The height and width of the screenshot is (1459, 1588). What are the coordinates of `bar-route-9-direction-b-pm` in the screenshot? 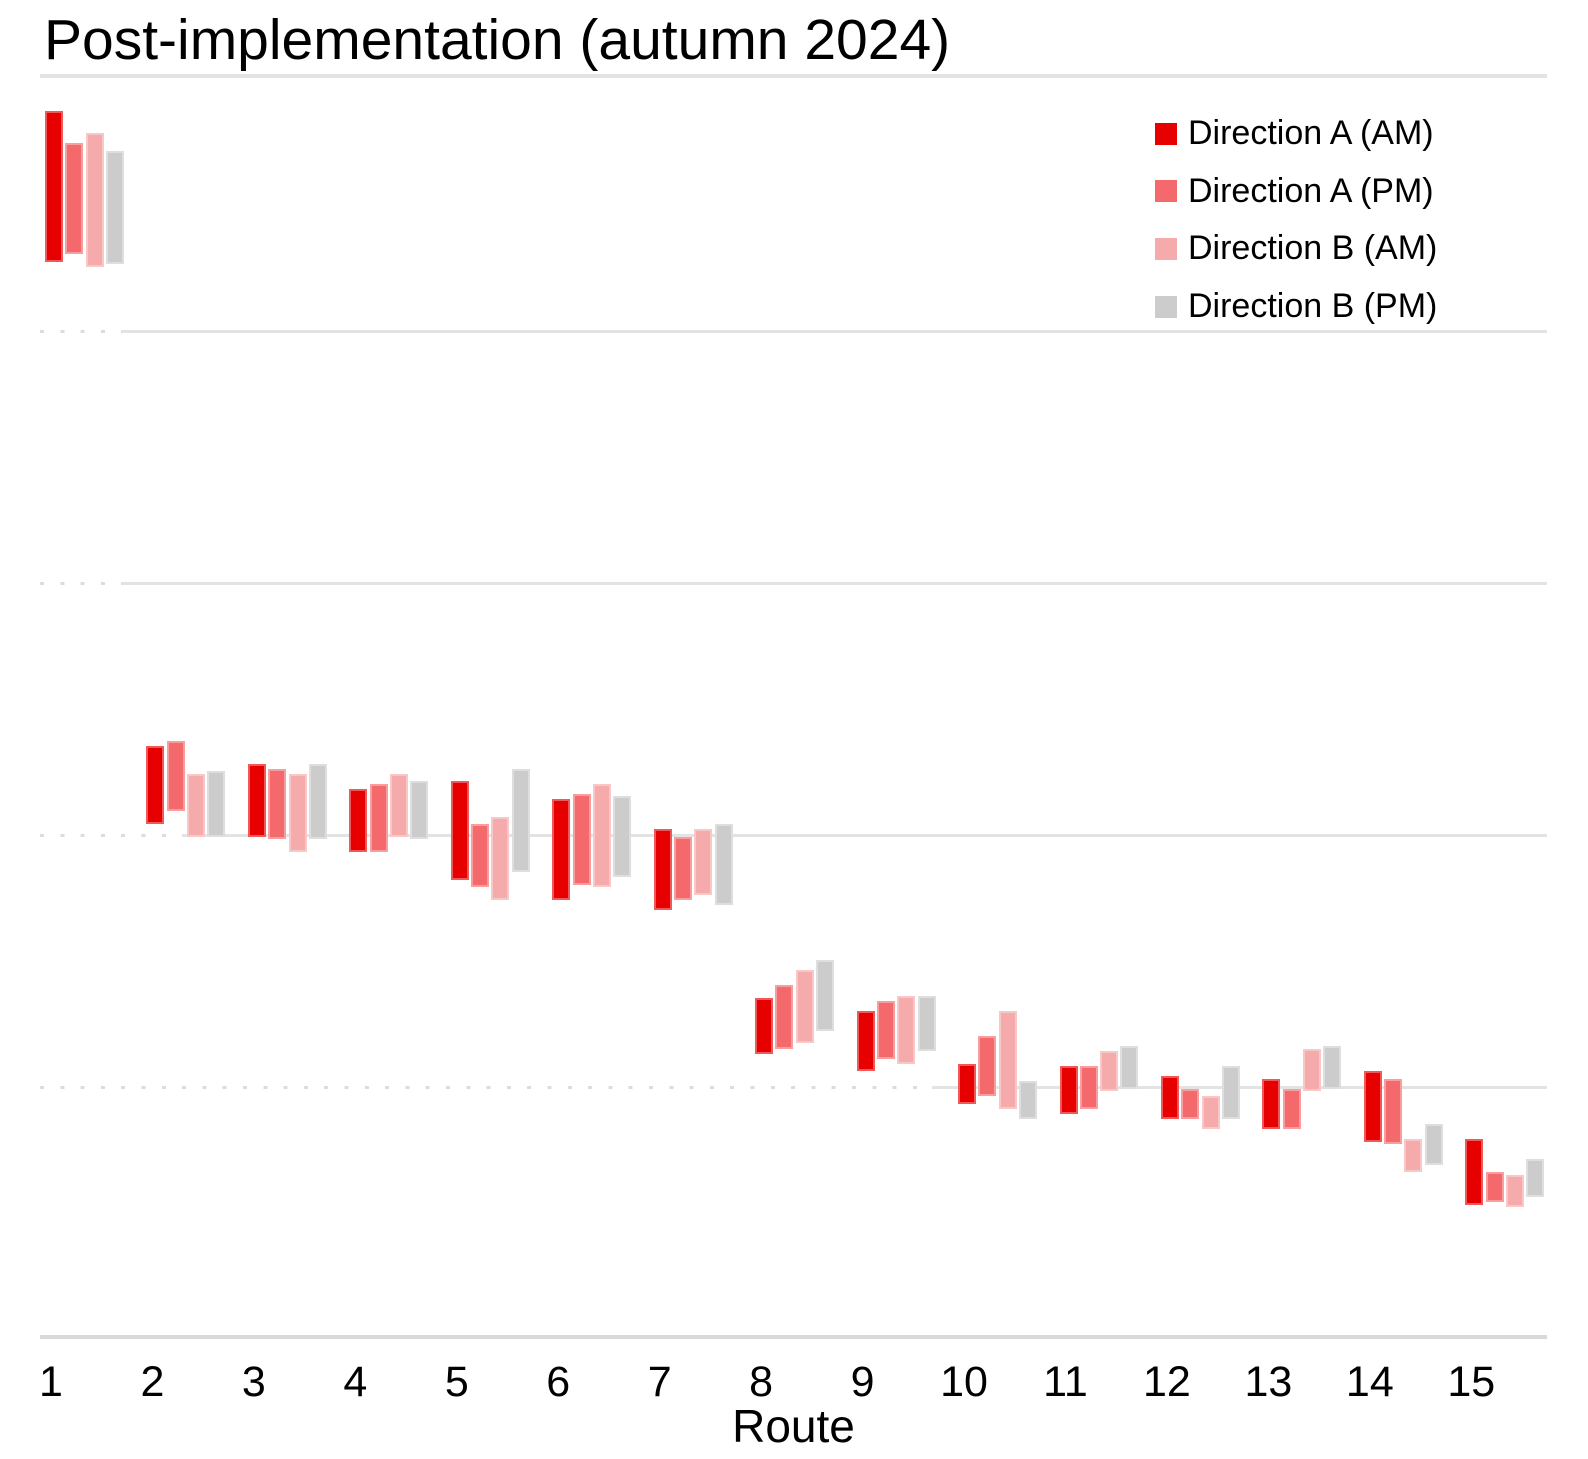 It's located at (926, 1023).